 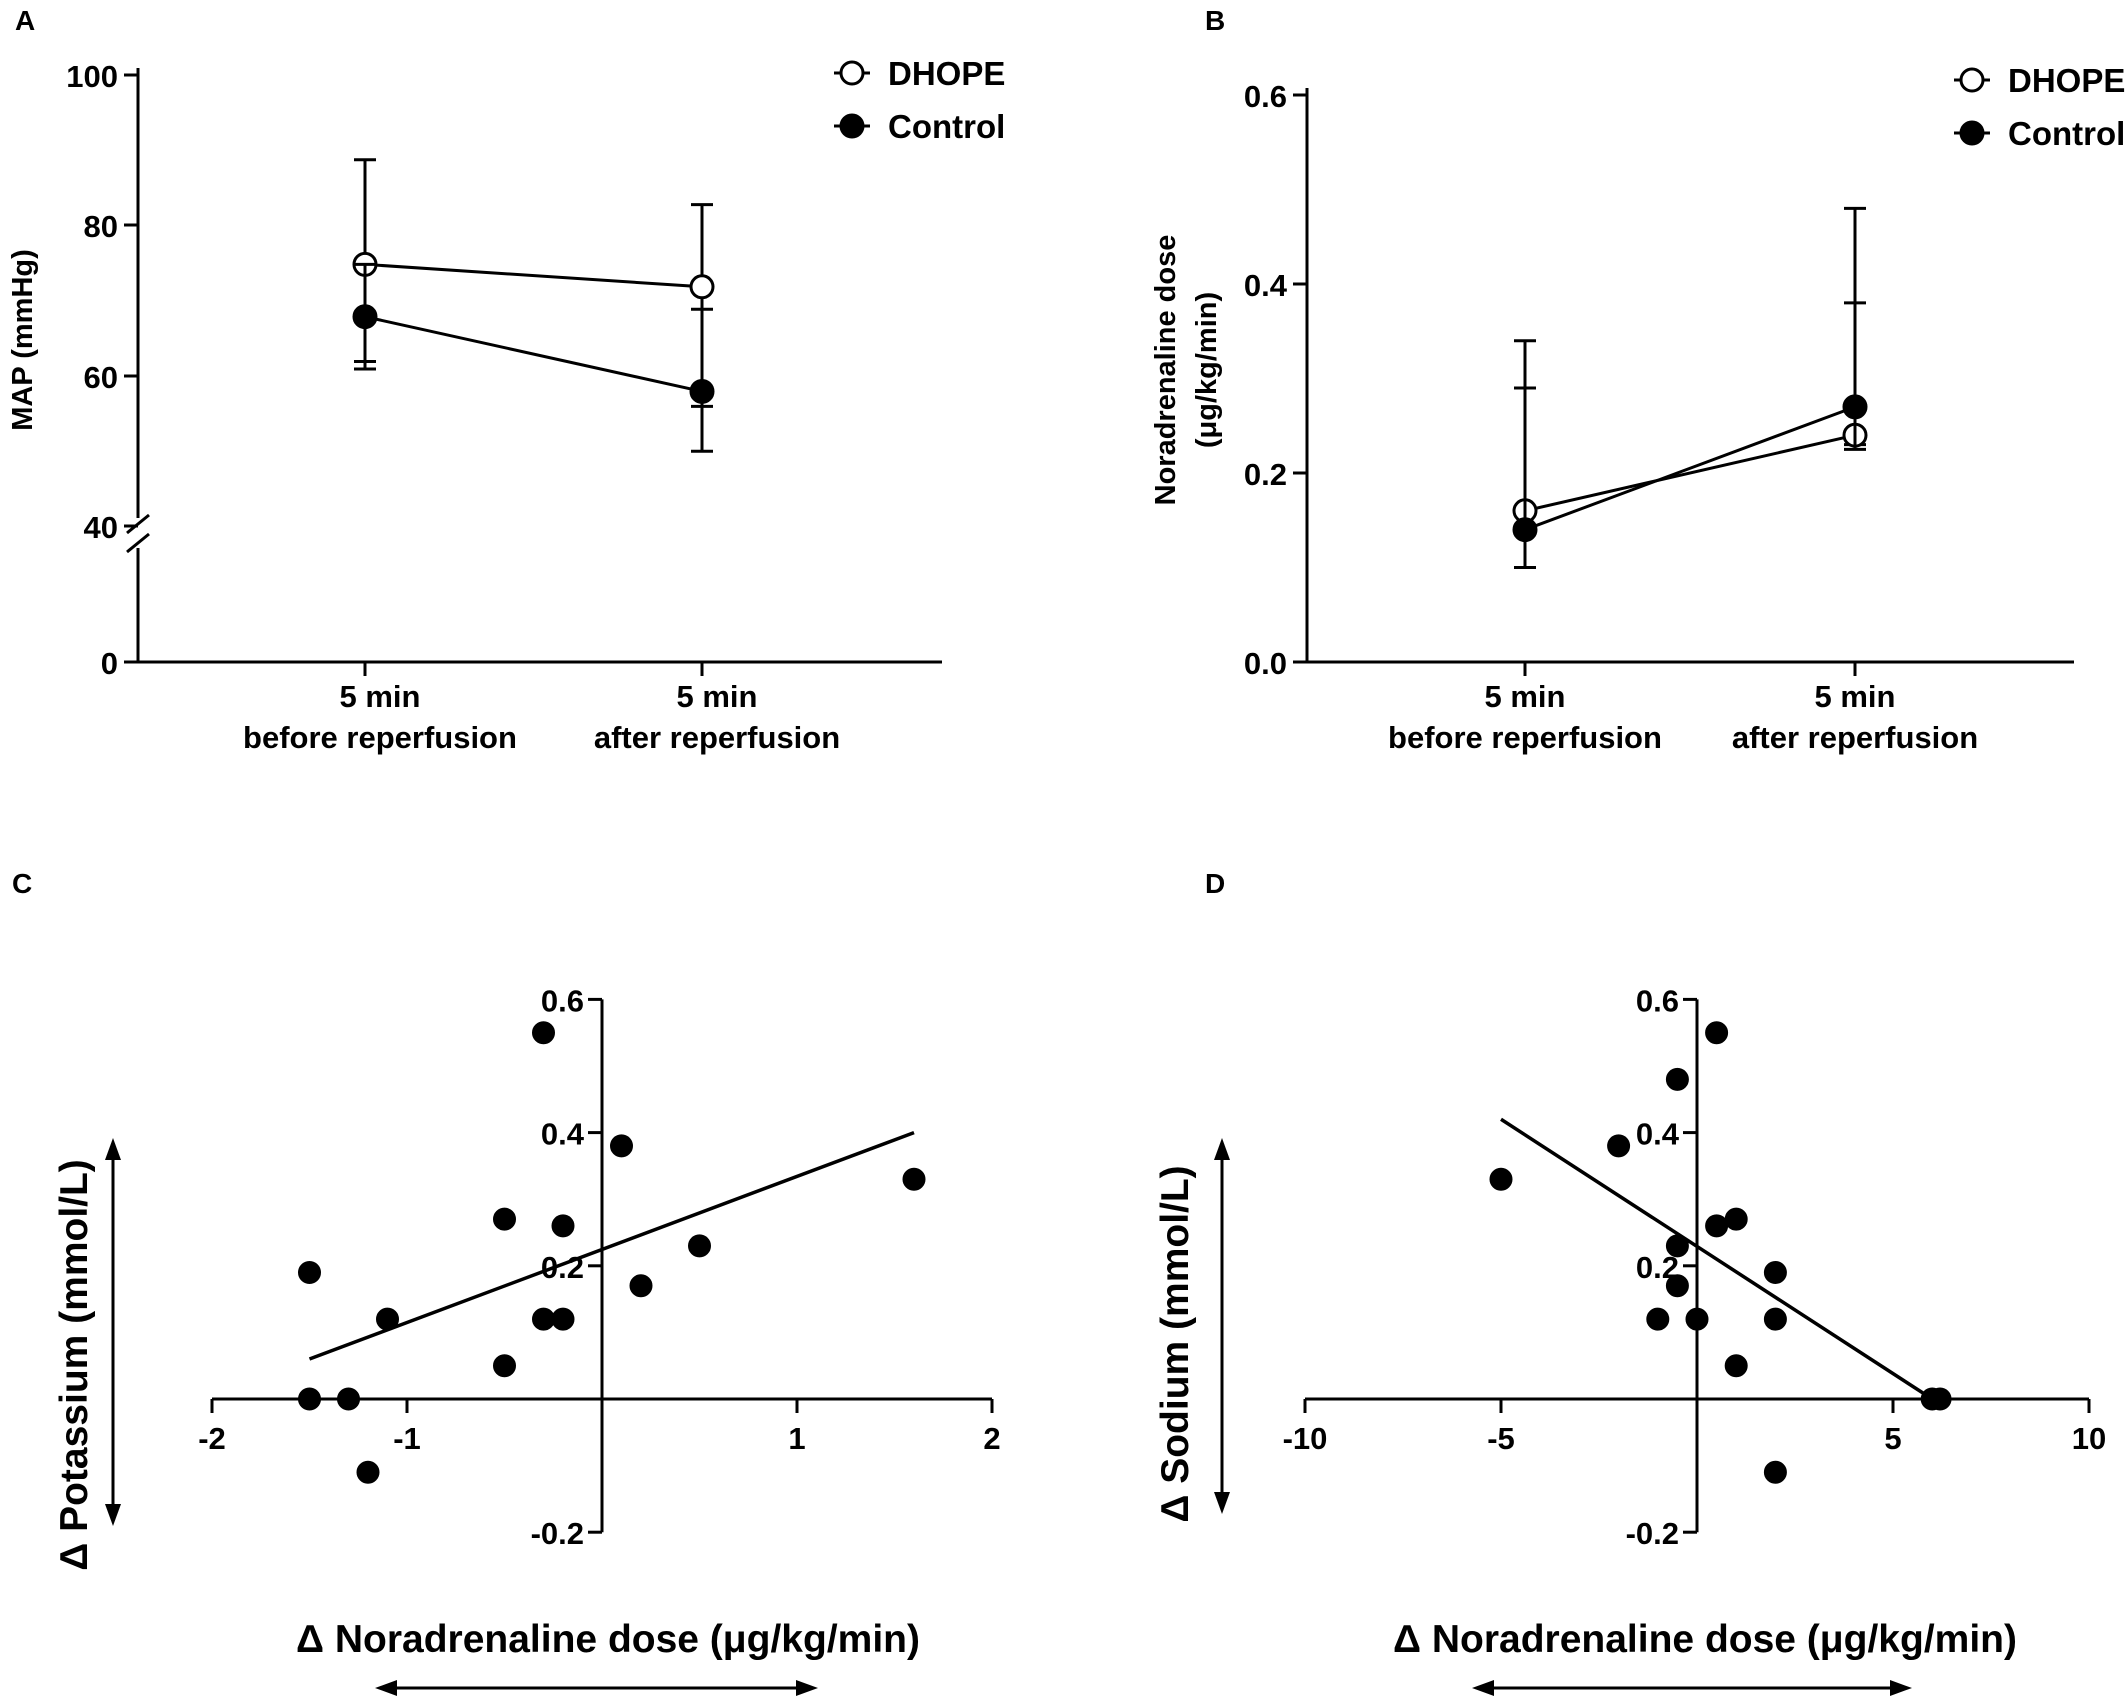 What do you see at coordinates (1215, 20) in the screenshot?
I see `panel-label: B` at bounding box center [1215, 20].